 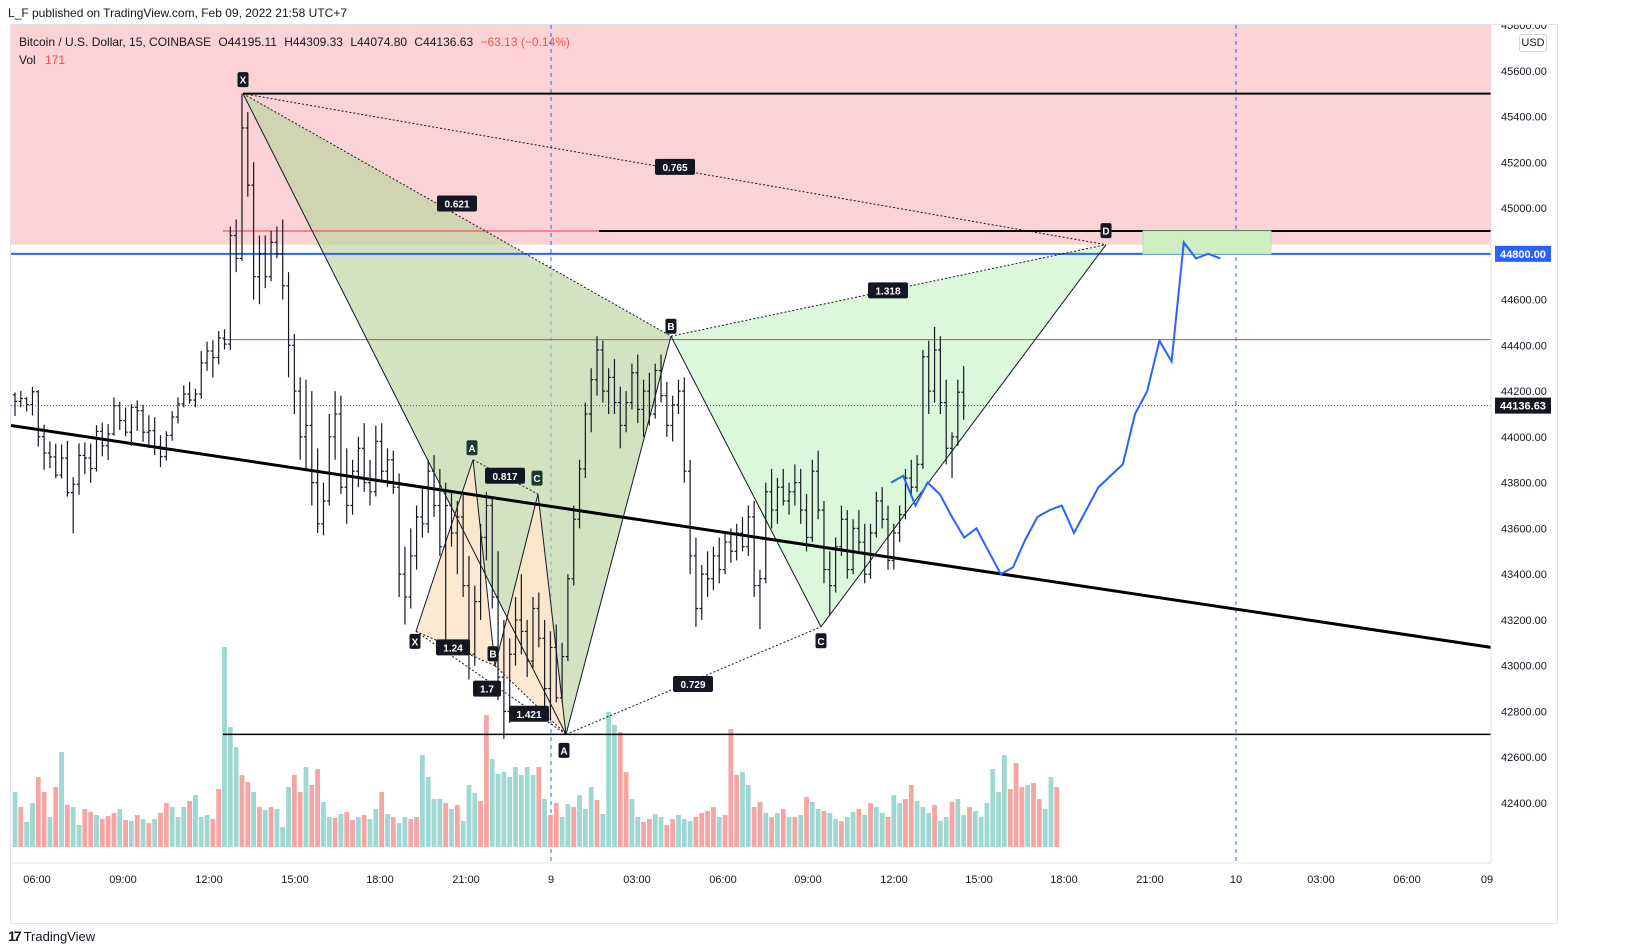 What do you see at coordinates (552, 614) in the screenshot?
I see `small-leg-cd` at bounding box center [552, 614].